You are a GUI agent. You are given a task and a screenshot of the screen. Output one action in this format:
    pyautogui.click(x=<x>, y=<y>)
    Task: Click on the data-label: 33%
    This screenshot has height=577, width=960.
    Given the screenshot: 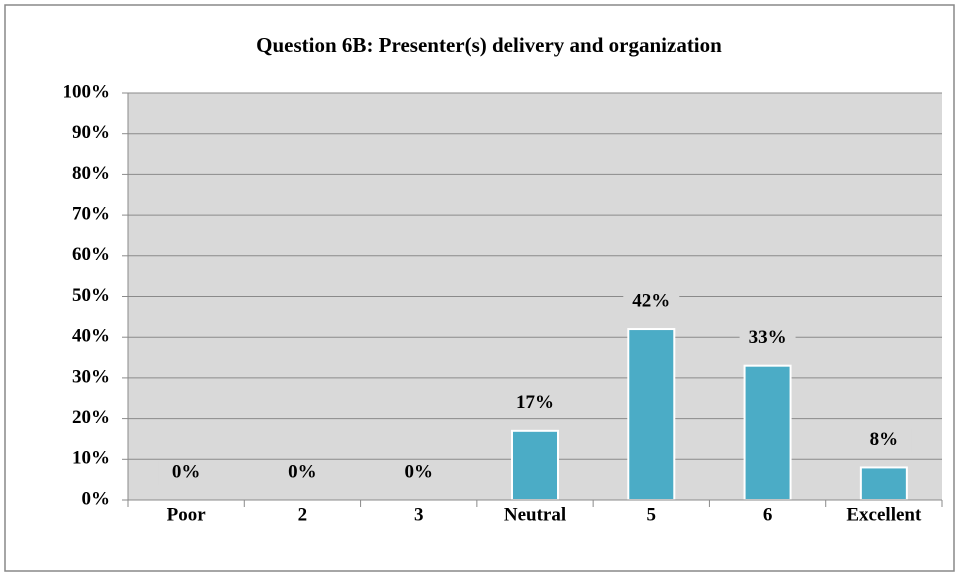 What is the action you would take?
    pyautogui.click(x=768, y=337)
    